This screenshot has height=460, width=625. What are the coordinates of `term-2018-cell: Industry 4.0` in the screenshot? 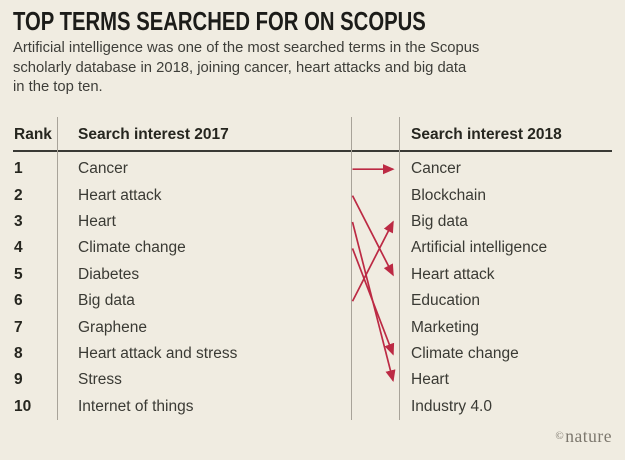 It's located at (451, 406).